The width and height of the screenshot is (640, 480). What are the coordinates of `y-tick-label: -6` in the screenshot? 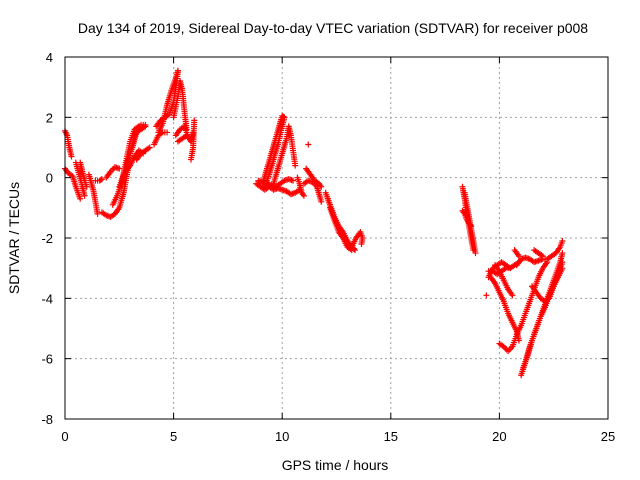 It's located at (47, 359).